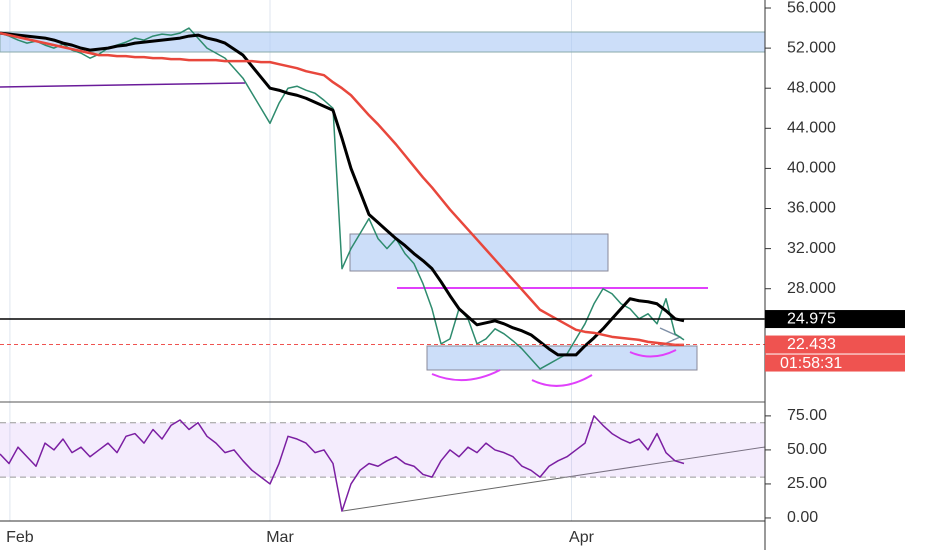  Describe the element at coordinates (582, 537) in the screenshot. I see `x-tick-label: Apr` at that location.